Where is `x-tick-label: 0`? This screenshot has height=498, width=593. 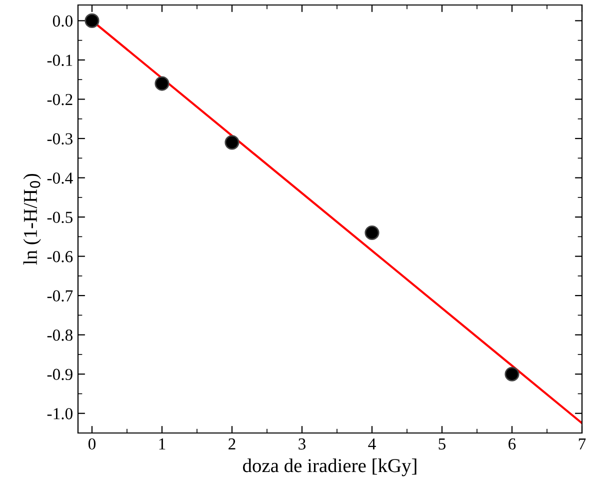
x-tick-label: 0 is located at coordinates (92, 444).